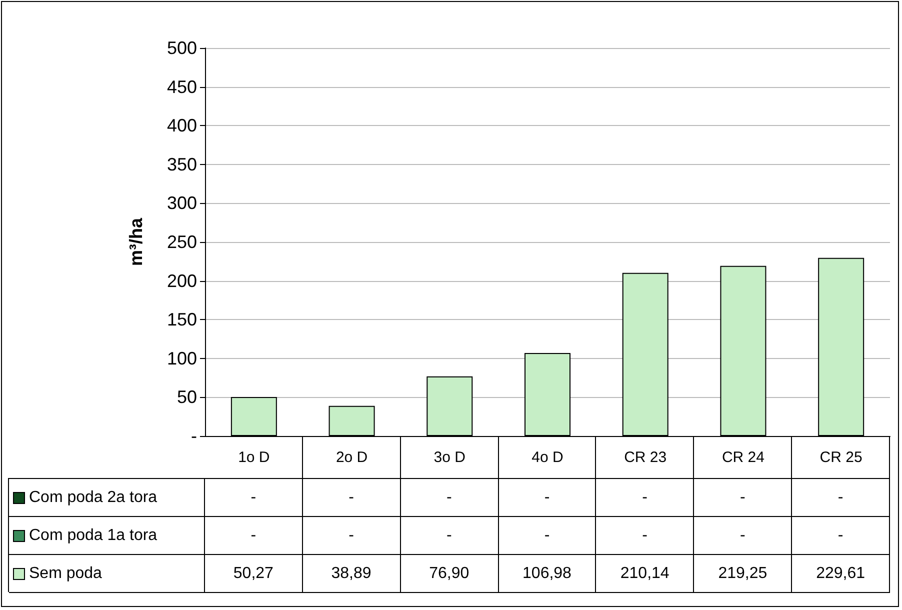 The image size is (902, 610). I want to click on y-tick-label: 500, so click(181, 48).